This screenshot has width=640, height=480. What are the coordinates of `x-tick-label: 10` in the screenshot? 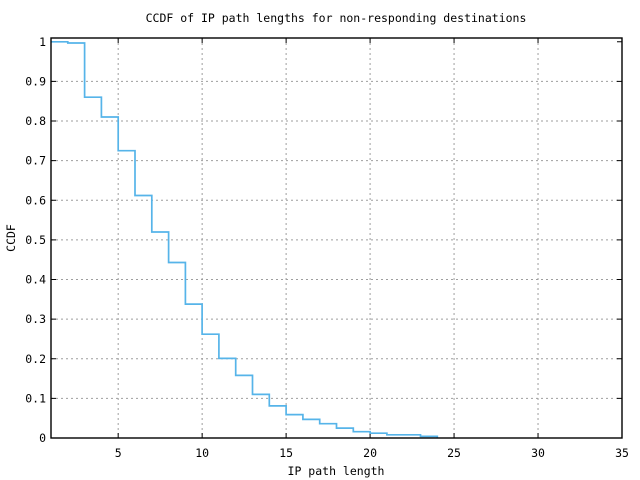 It's located at (202, 453).